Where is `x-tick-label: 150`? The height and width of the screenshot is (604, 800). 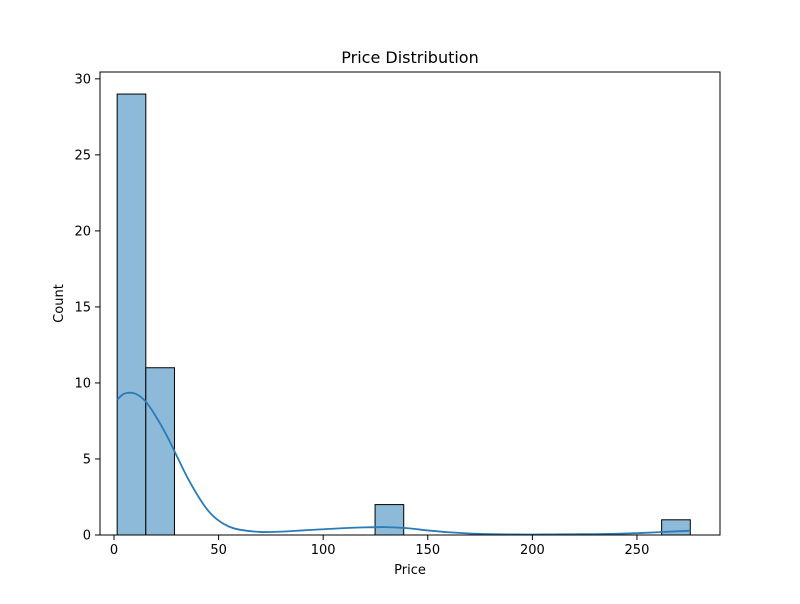 x-tick-label: 150 is located at coordinates (427, 550).